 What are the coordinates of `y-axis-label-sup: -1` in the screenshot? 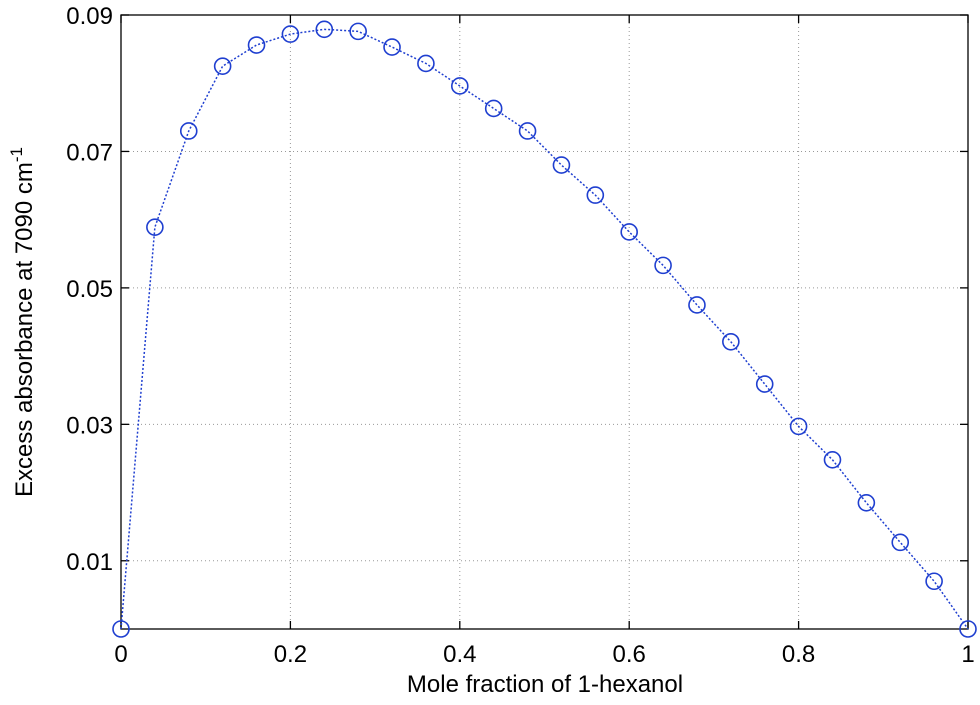 It's located at (16, 154).